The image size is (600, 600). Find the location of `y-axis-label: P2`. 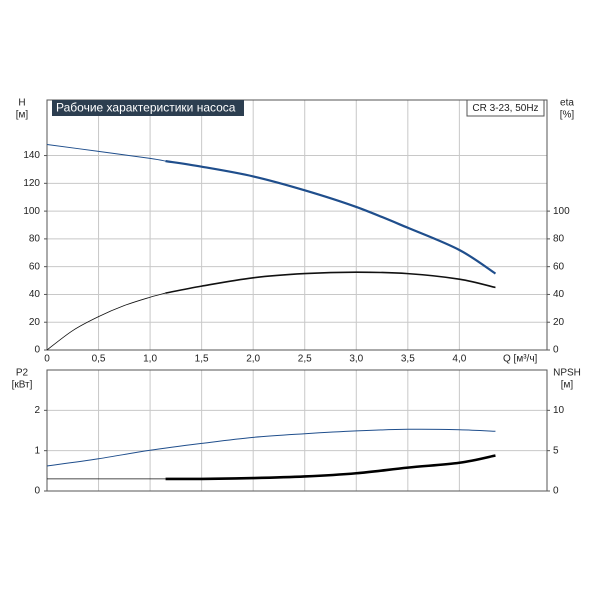

y-axis-label: P2 is located at coordinates (22, 373).